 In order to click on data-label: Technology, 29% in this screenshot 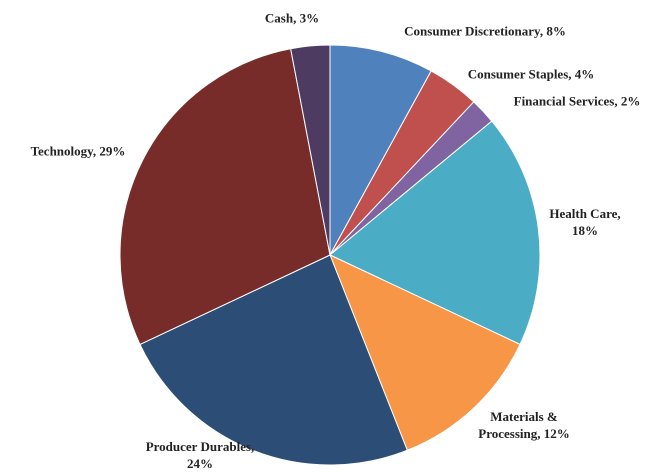, I will do `click(78, 151)`.